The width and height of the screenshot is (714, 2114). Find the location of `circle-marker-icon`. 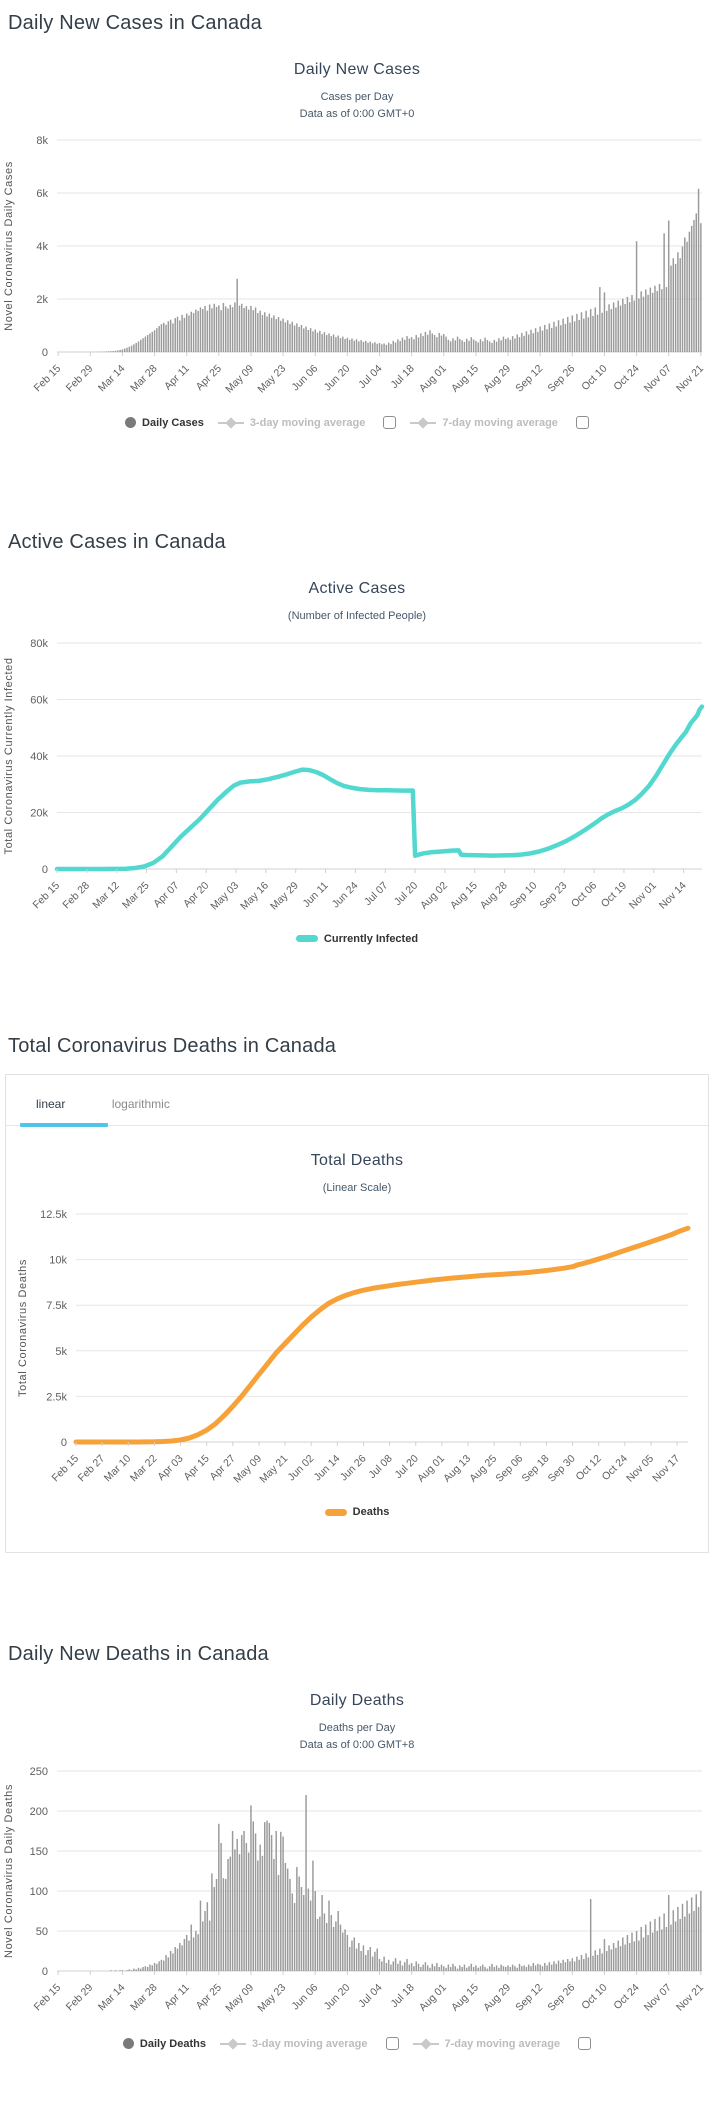

circle-marker-icon is located at coordinates (131, 422).